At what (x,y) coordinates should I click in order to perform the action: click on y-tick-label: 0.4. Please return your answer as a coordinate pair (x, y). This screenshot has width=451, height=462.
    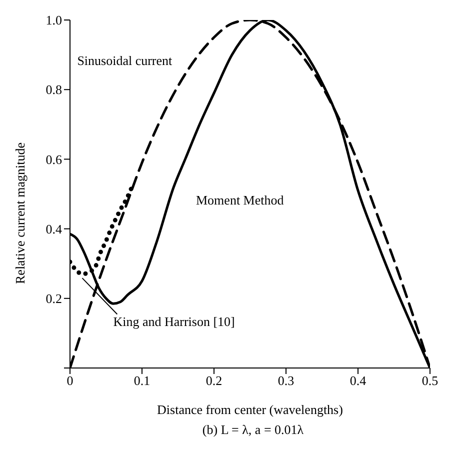
    Looking at the image, I should click on (54, 228).